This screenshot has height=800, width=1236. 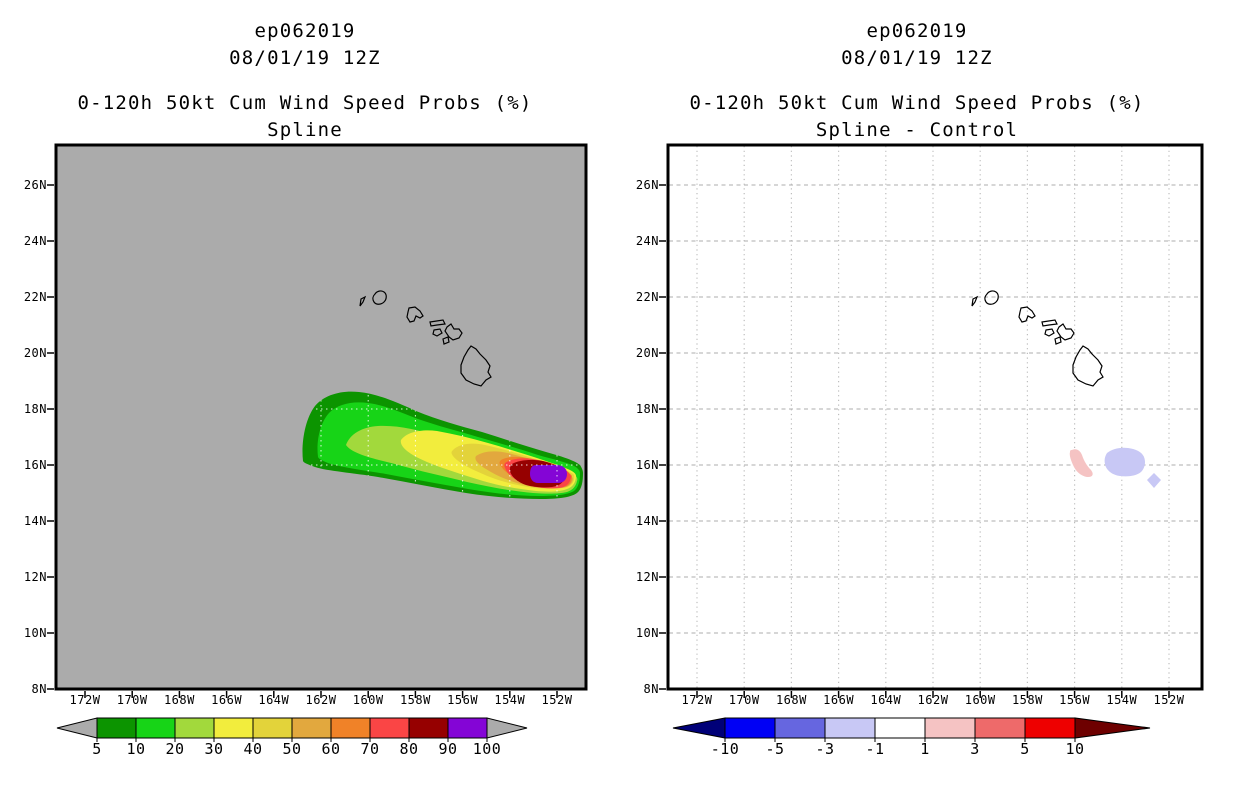 I want to click on colorbar-tick-label: 80, so click(x=409, y=749).